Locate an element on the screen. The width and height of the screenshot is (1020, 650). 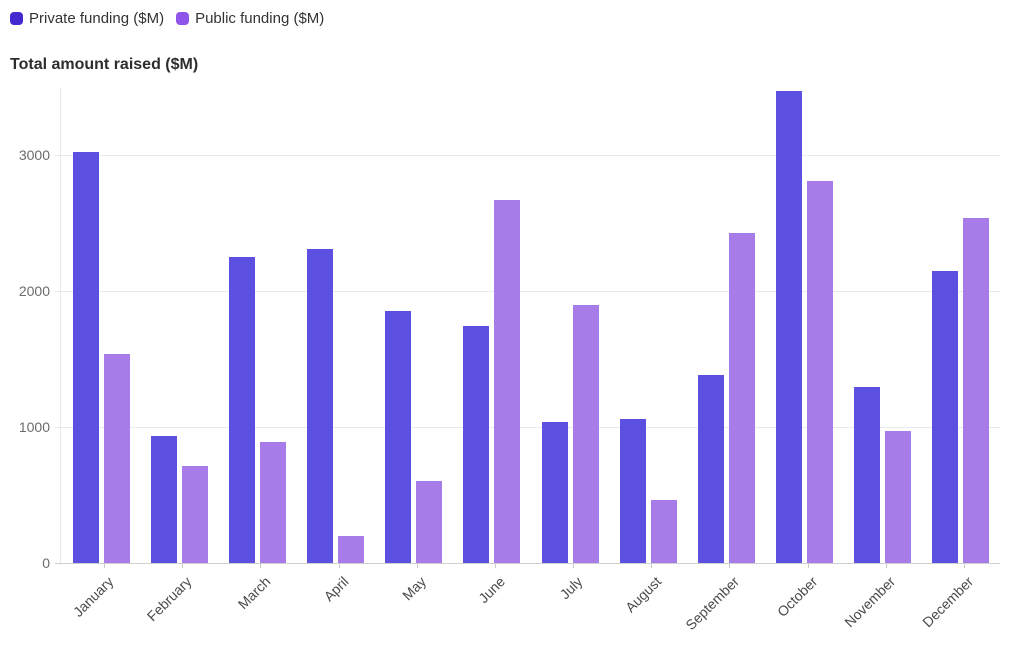
bar-public-september is located at coordinates (741, 397).